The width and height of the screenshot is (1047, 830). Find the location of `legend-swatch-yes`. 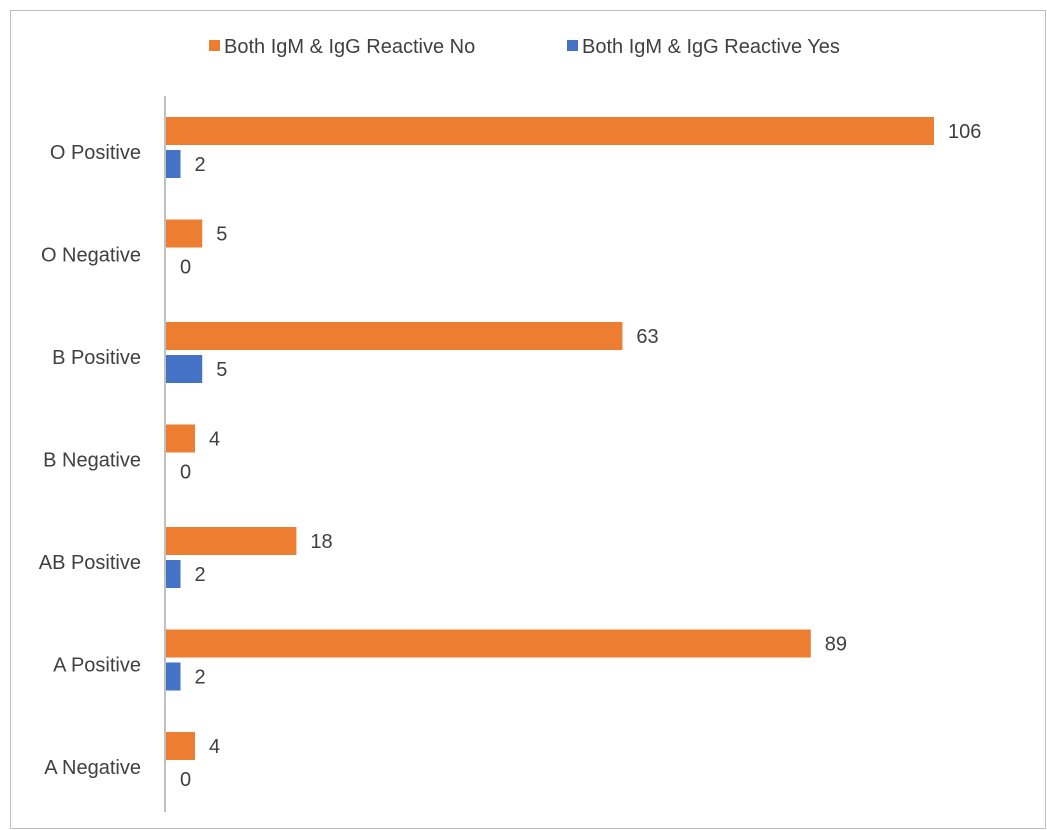

legend-swatch-yes is located at coordinates (572, 45).